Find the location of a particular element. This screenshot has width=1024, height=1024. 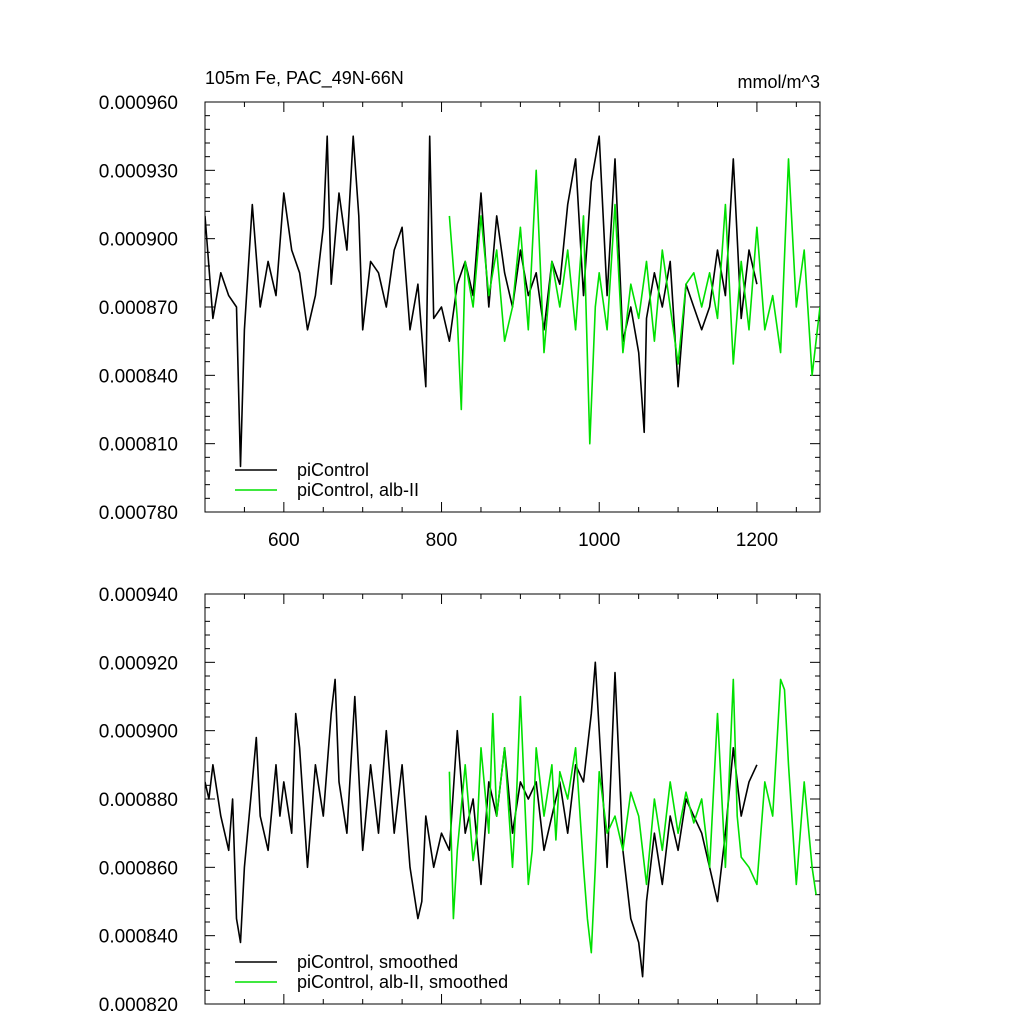

x-tick-label: 1200 is located at coordinates (757, 540).